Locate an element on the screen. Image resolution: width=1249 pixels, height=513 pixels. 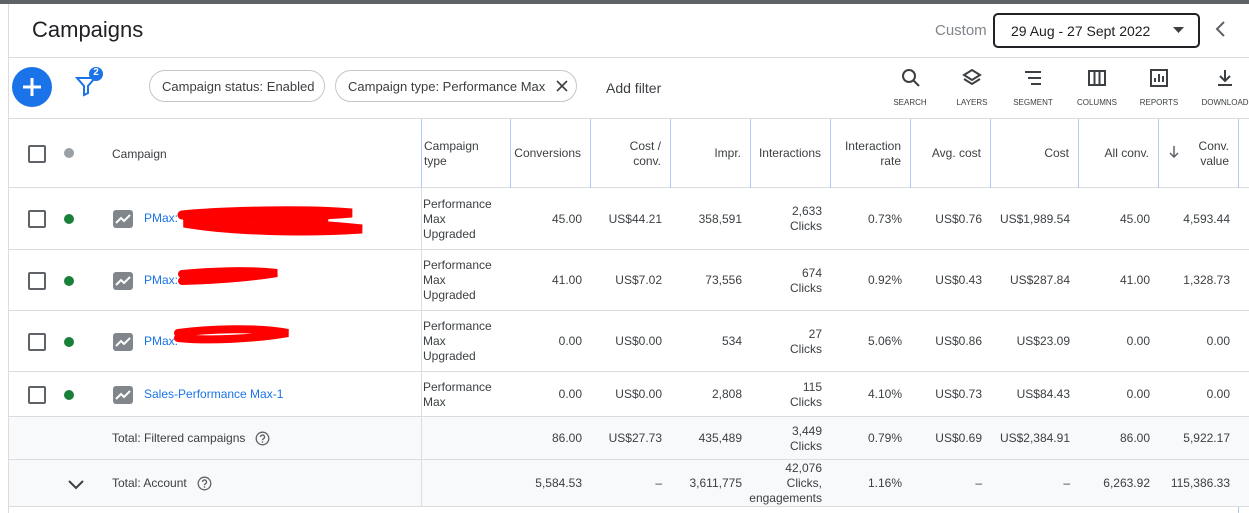
column-header: Impr. is located at coordinates (707, 153).